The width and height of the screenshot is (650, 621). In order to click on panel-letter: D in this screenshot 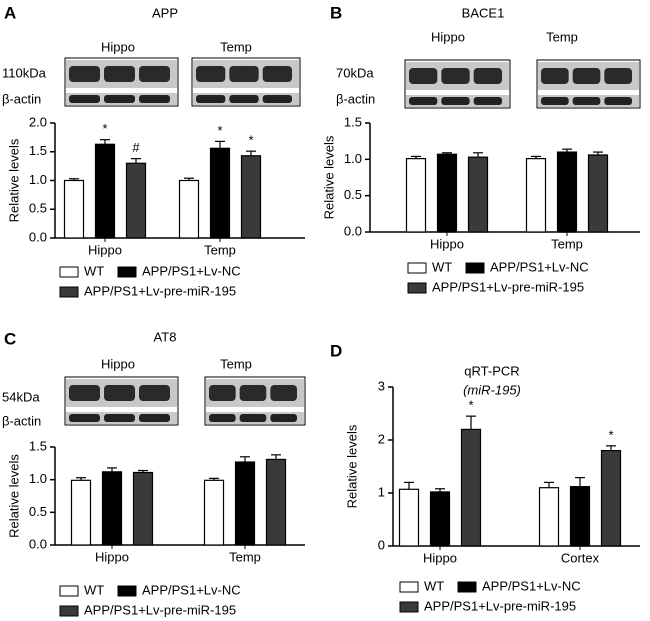, I will do `click(336, 350)`.